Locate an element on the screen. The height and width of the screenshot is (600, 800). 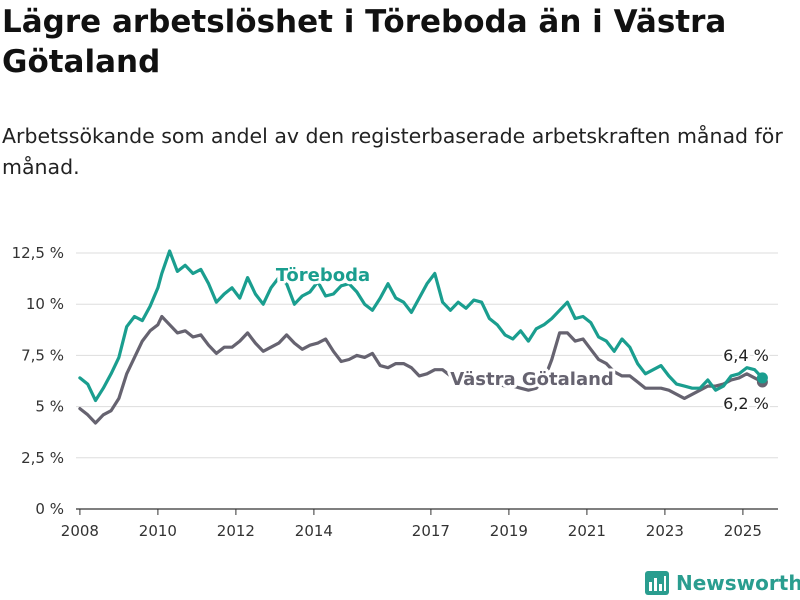
x-tick-label: 2019 is located at coordinates (509, 531).